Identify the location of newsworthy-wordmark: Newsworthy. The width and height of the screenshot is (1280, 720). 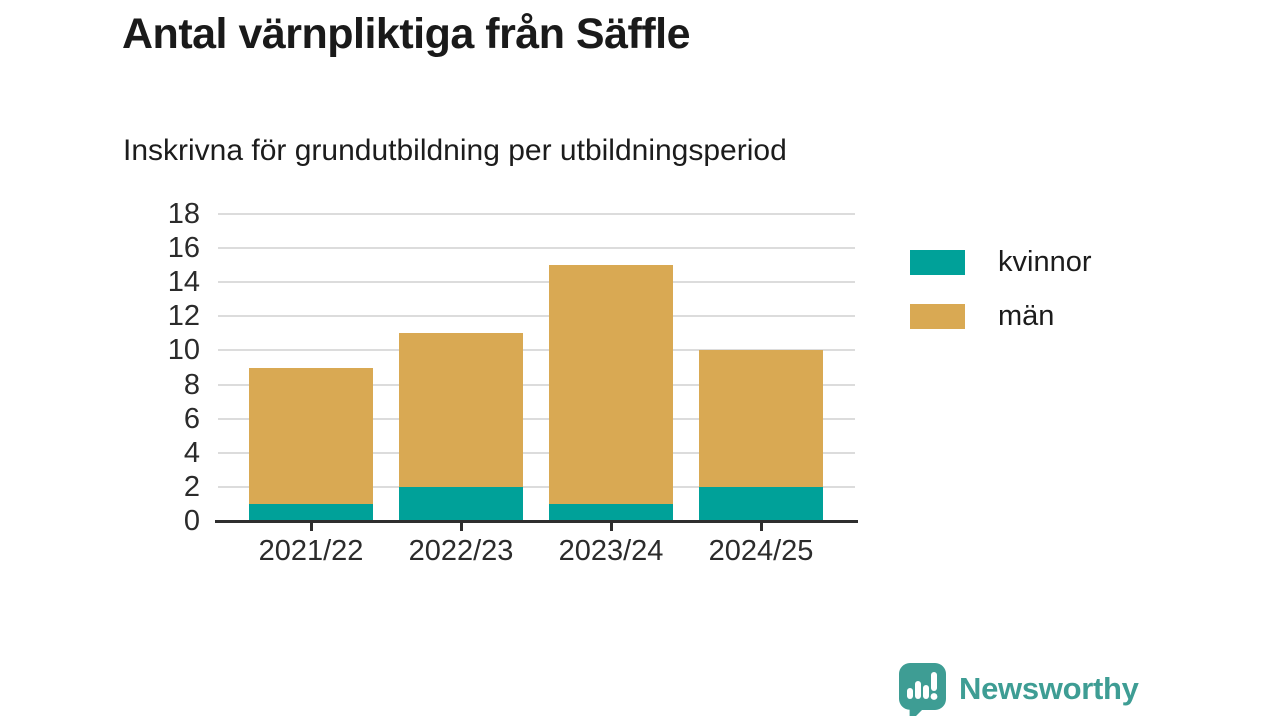
(1049, 688).